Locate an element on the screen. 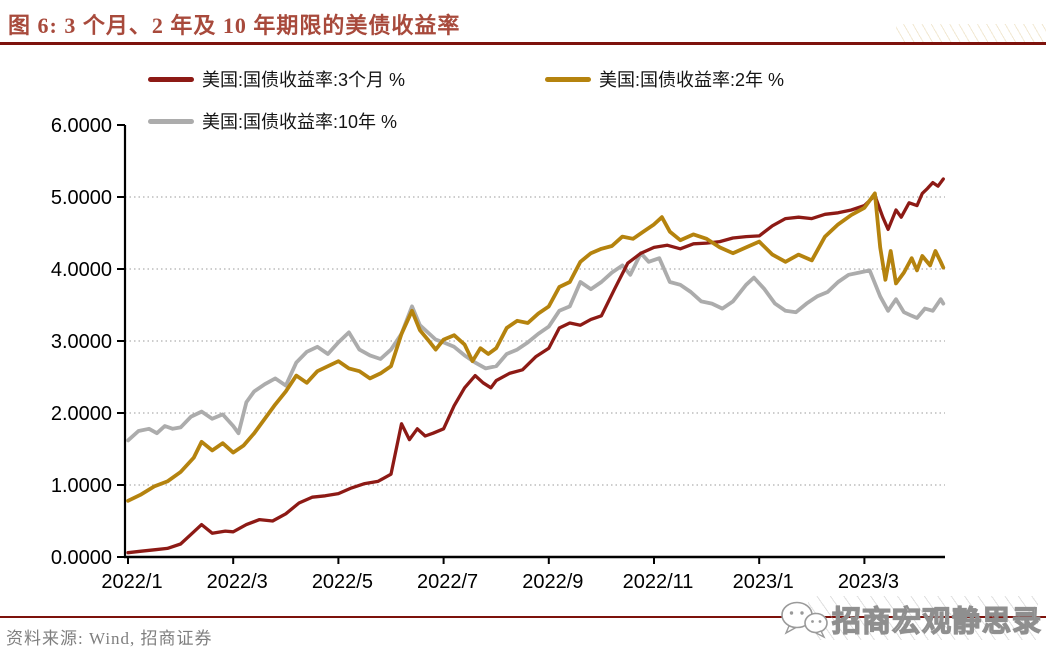  y-tick-label-5: 5.0000 is located at coordinates (81, 198).